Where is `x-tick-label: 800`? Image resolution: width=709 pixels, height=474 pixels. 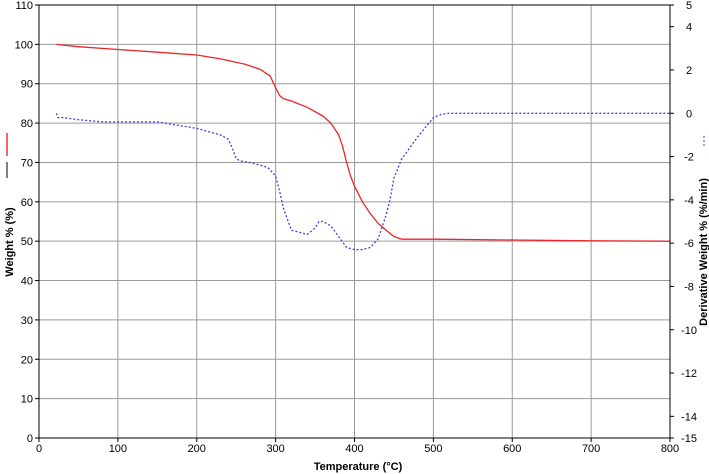
x-tick-label: 800 is located at coordinates (670, 449).